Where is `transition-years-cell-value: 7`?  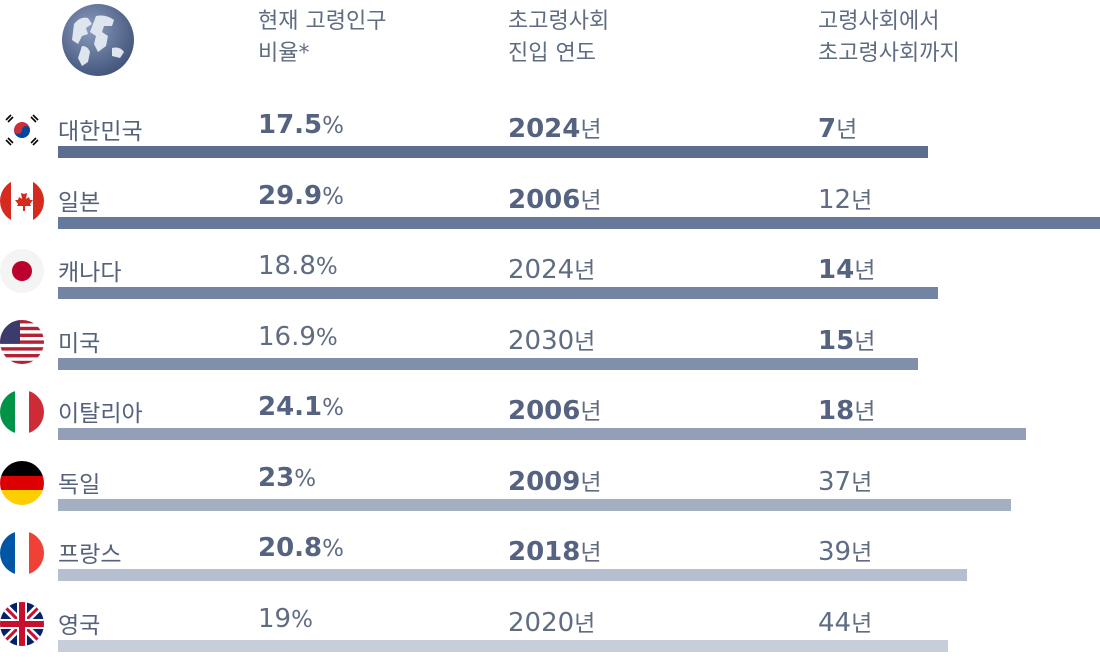 transition-years-cell-value: 7 is located at coordinates (827, 129).